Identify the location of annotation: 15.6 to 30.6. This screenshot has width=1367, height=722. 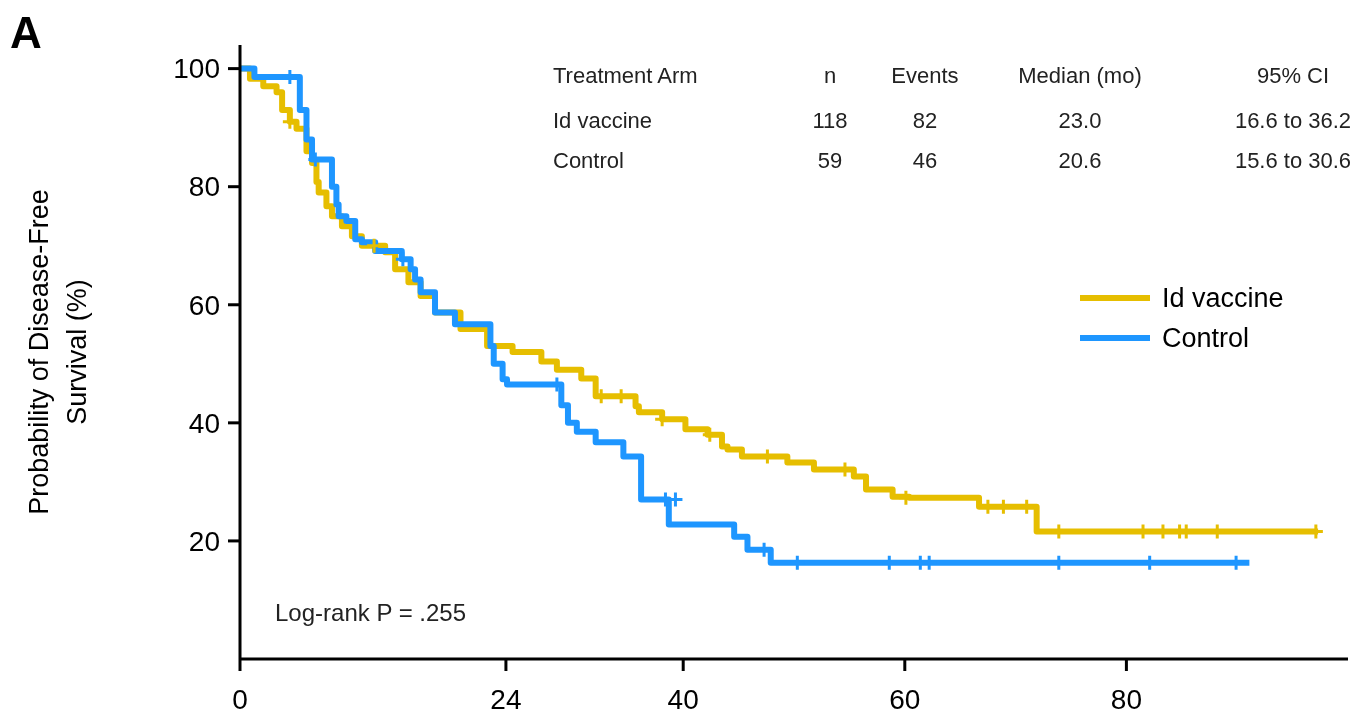
(1293, 160).